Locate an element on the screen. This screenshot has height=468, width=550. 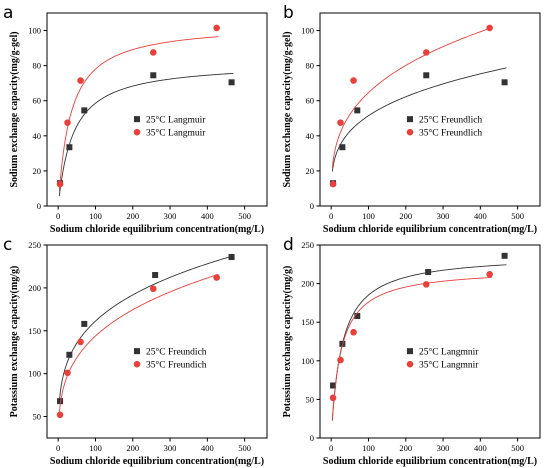
legend-label: 35°C Freundlich is located at coordinates (450, 132).